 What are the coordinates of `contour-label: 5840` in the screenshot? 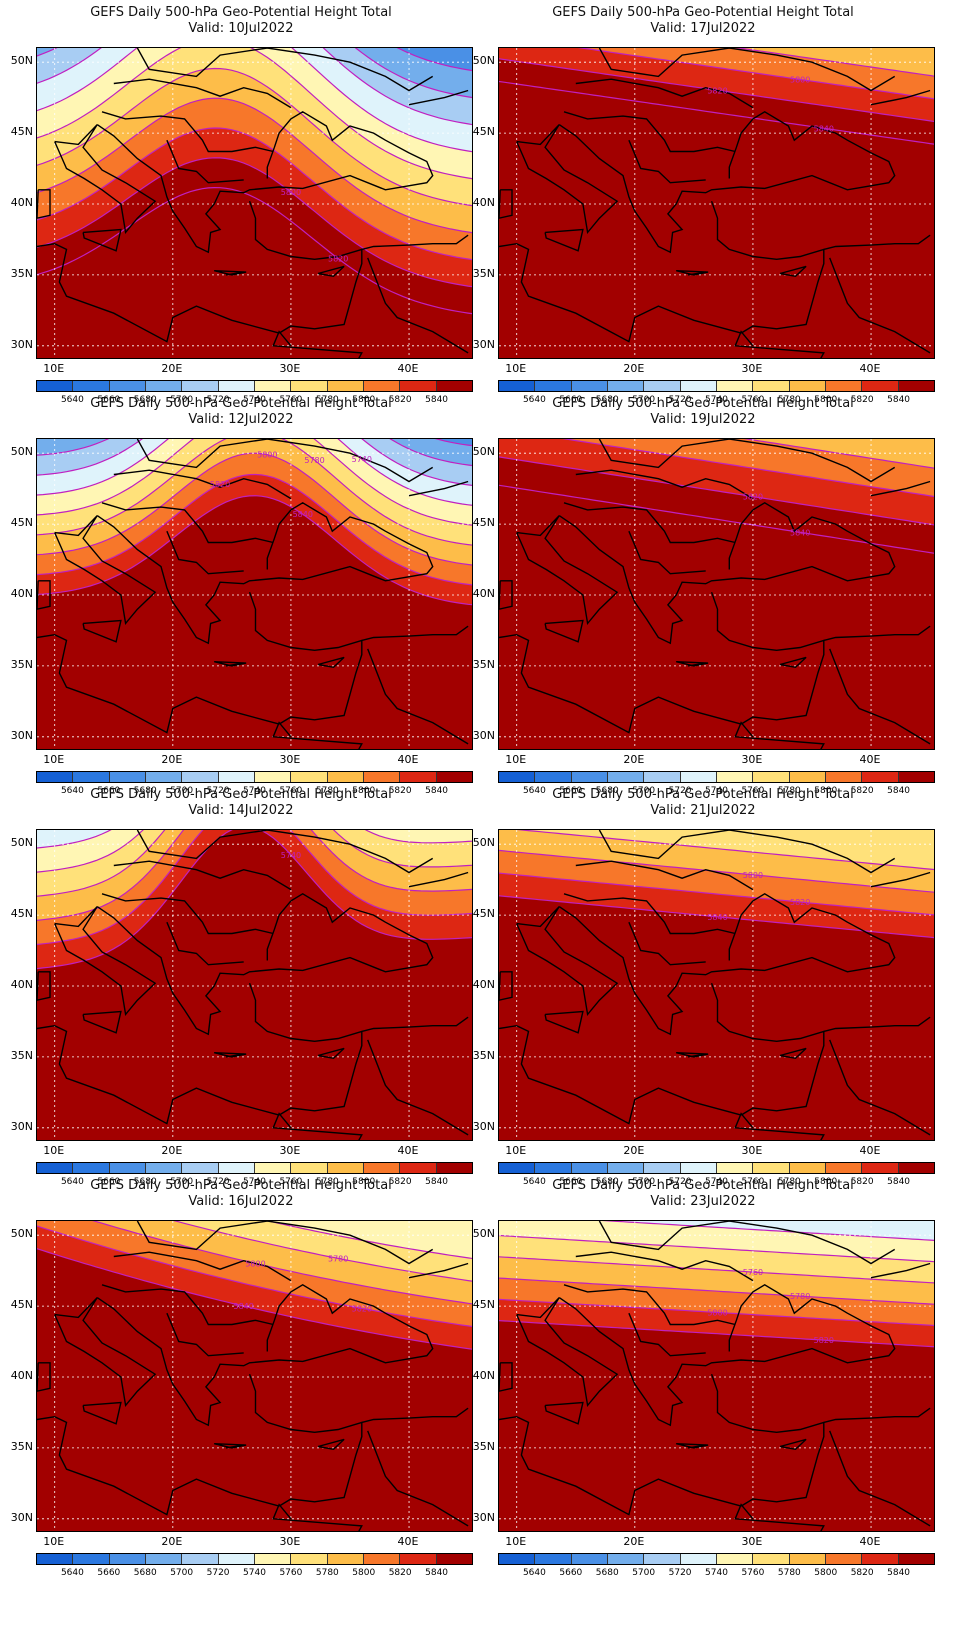 It's located at (303, 514).